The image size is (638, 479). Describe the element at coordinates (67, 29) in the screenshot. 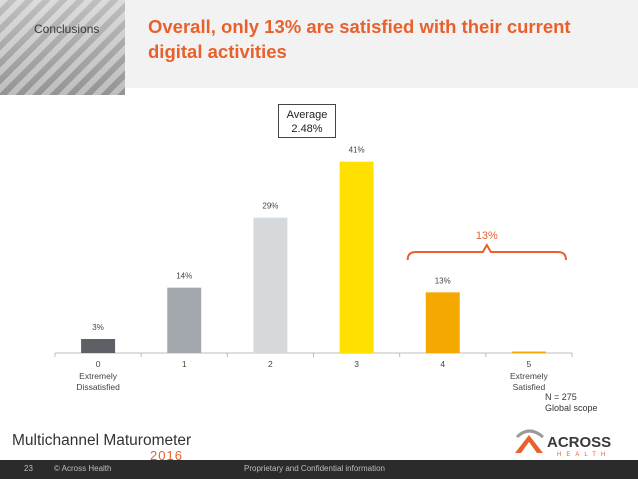

I see `section-label: Conclusions` at that location.